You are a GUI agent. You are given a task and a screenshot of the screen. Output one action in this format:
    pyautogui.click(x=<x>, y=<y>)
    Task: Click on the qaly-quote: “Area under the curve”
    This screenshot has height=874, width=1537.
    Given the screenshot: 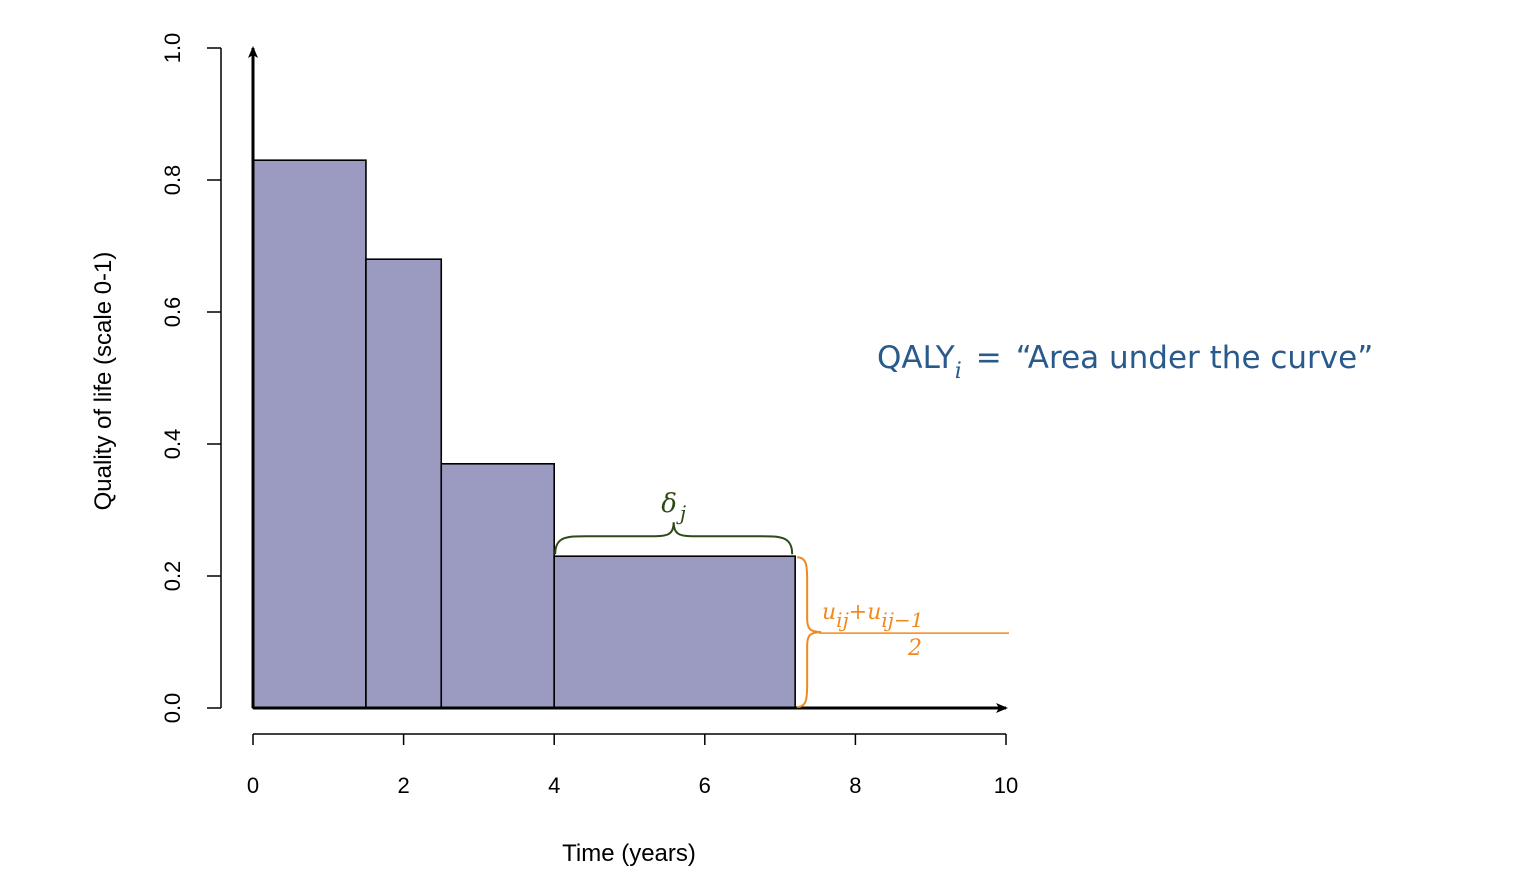 What is the action you would take?
    pyautogui.click(x=1195, y=358)
    